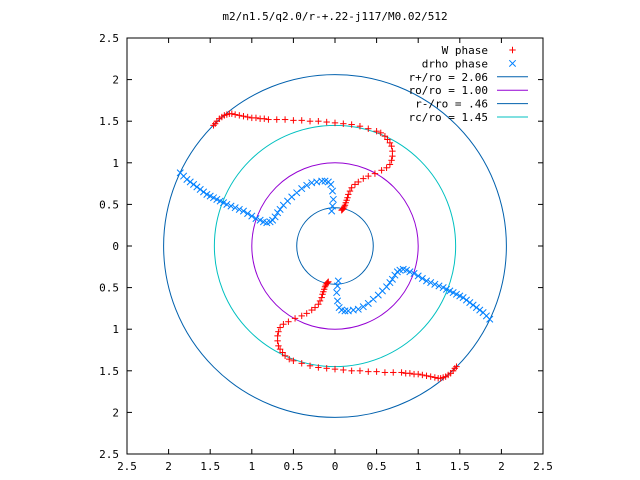 Image resolution: width=640 pixels, height=480 pixels. Describe the element at coordinates (455, 63) in the screenshot. I see `legend-label: drho phase` at that location.